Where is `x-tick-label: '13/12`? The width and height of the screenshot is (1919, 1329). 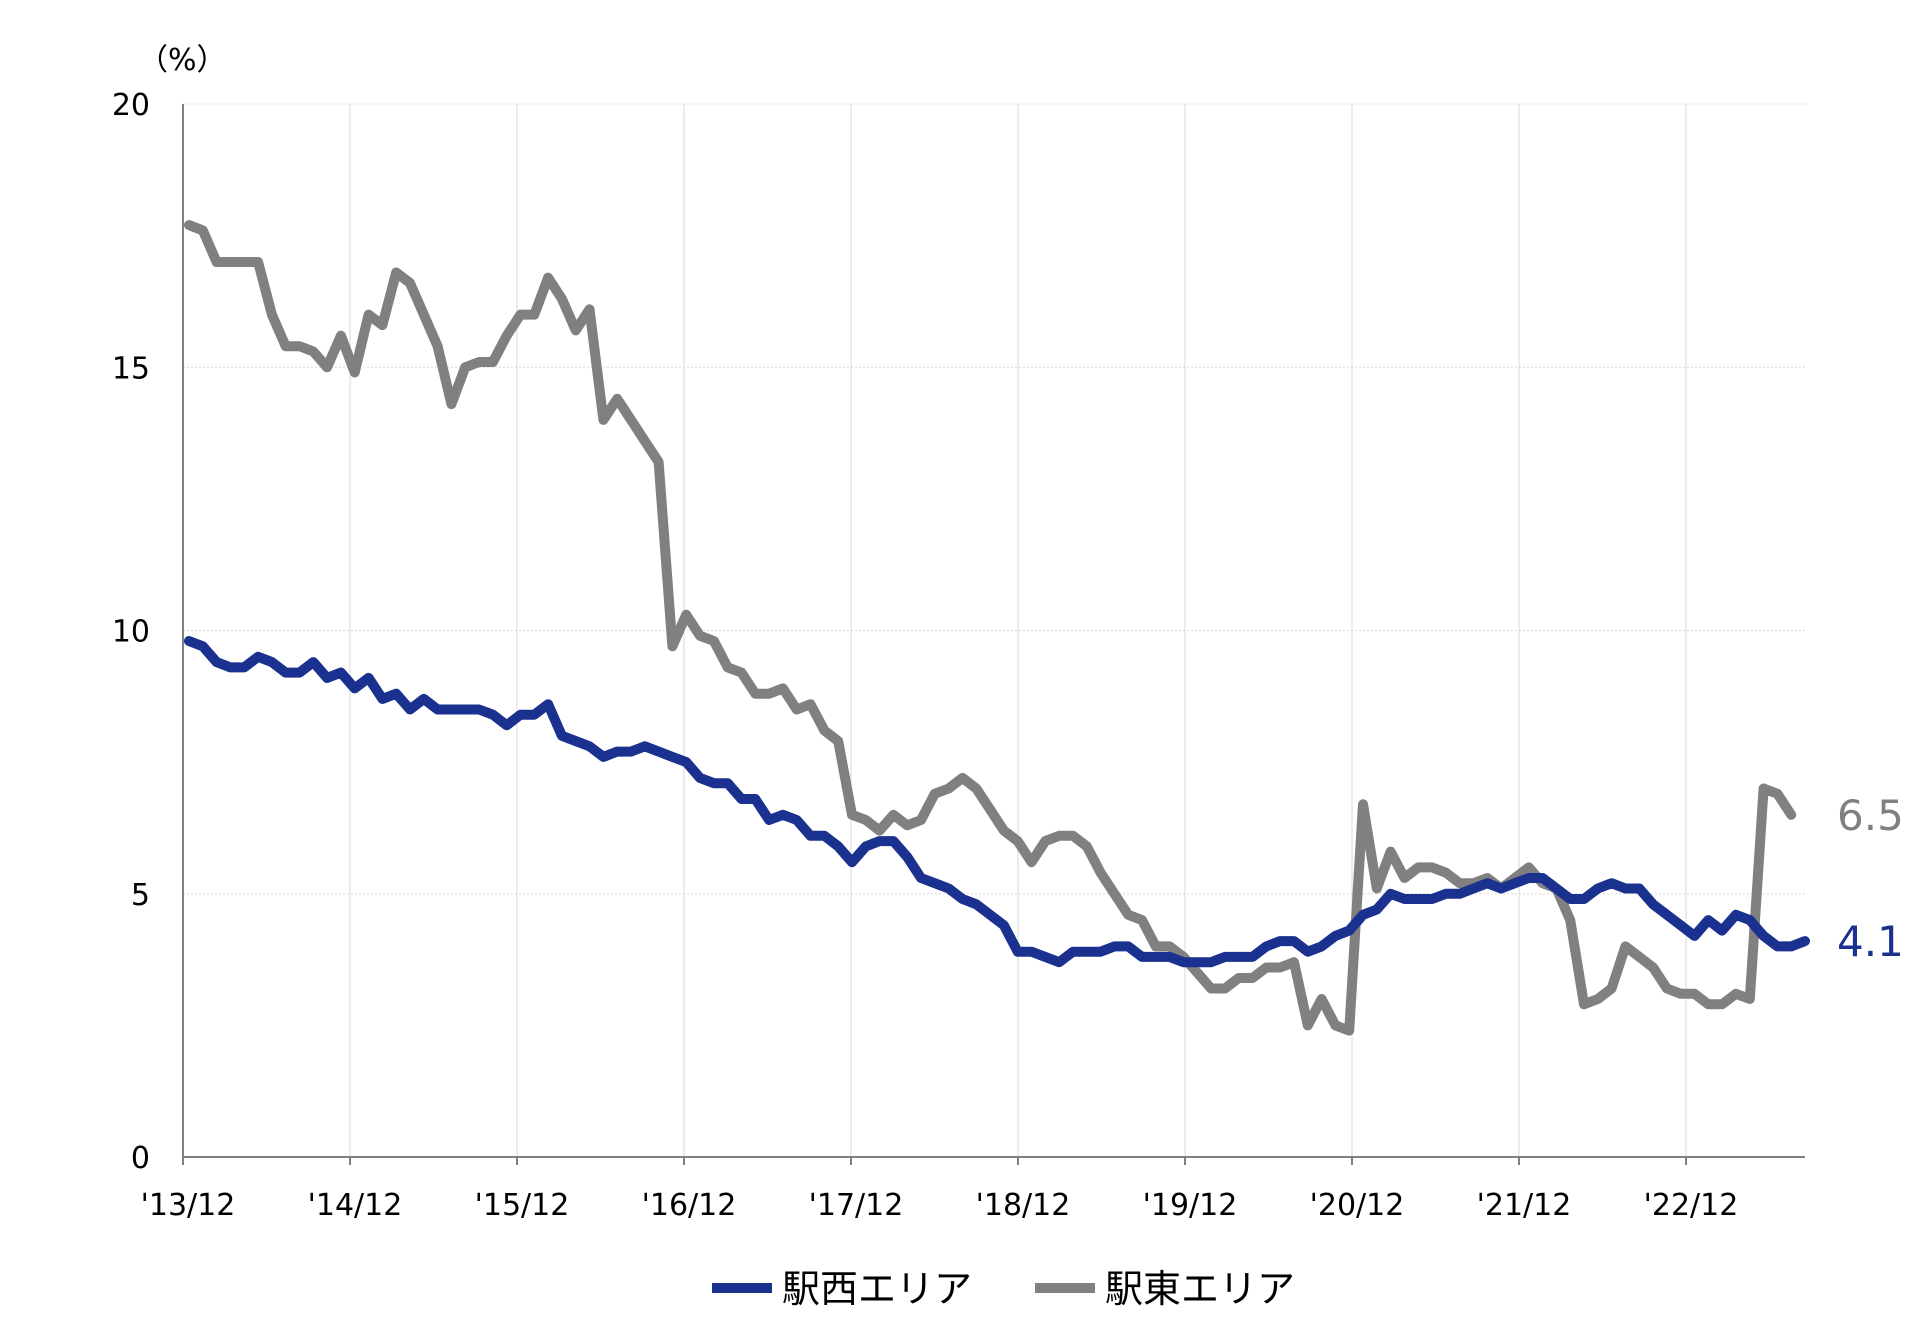 x-tick-label: '13/12 is located at coordinates (188, 1205).